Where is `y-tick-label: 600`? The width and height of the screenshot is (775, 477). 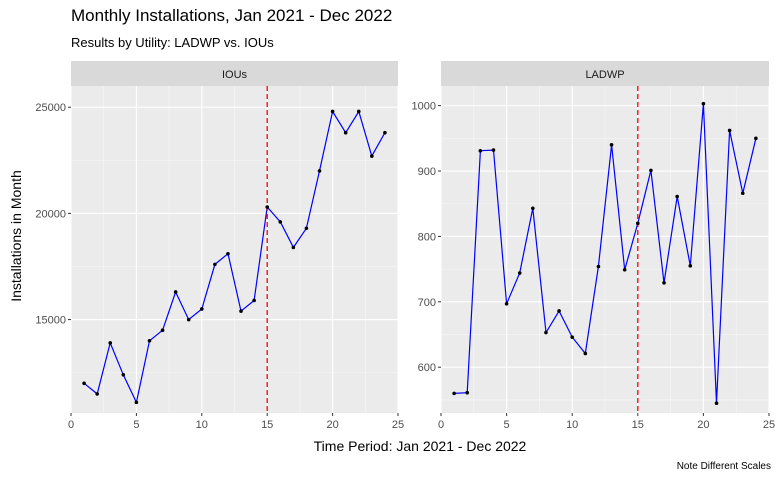 y-tick-label: 600 is located at coordinates (427, 368).